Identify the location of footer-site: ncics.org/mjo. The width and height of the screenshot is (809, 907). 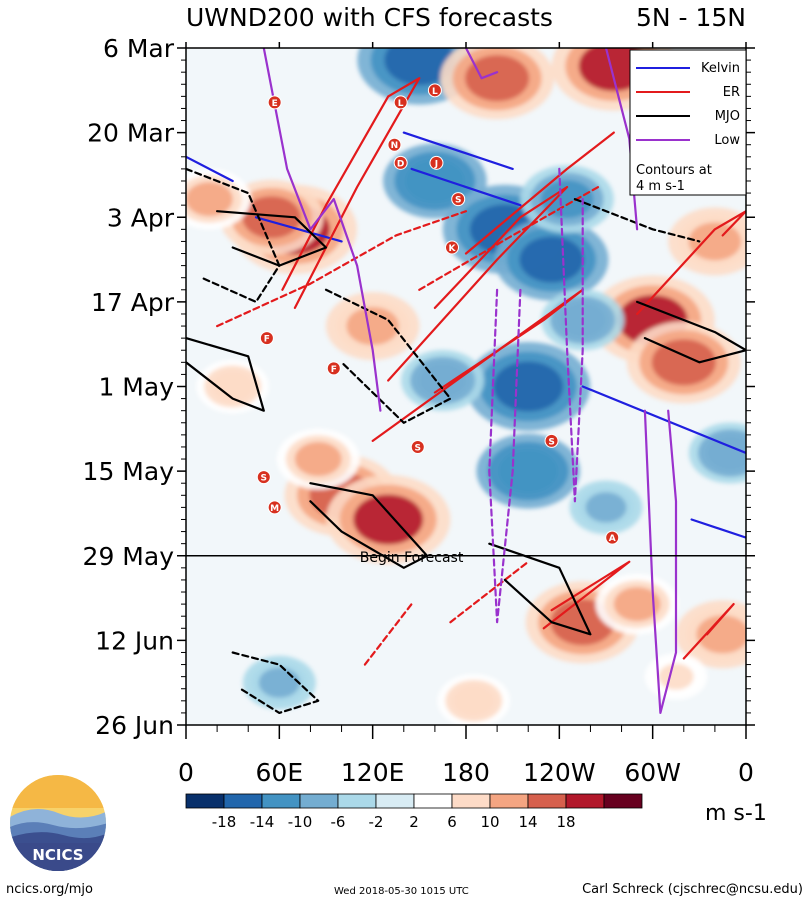
(49, 889).